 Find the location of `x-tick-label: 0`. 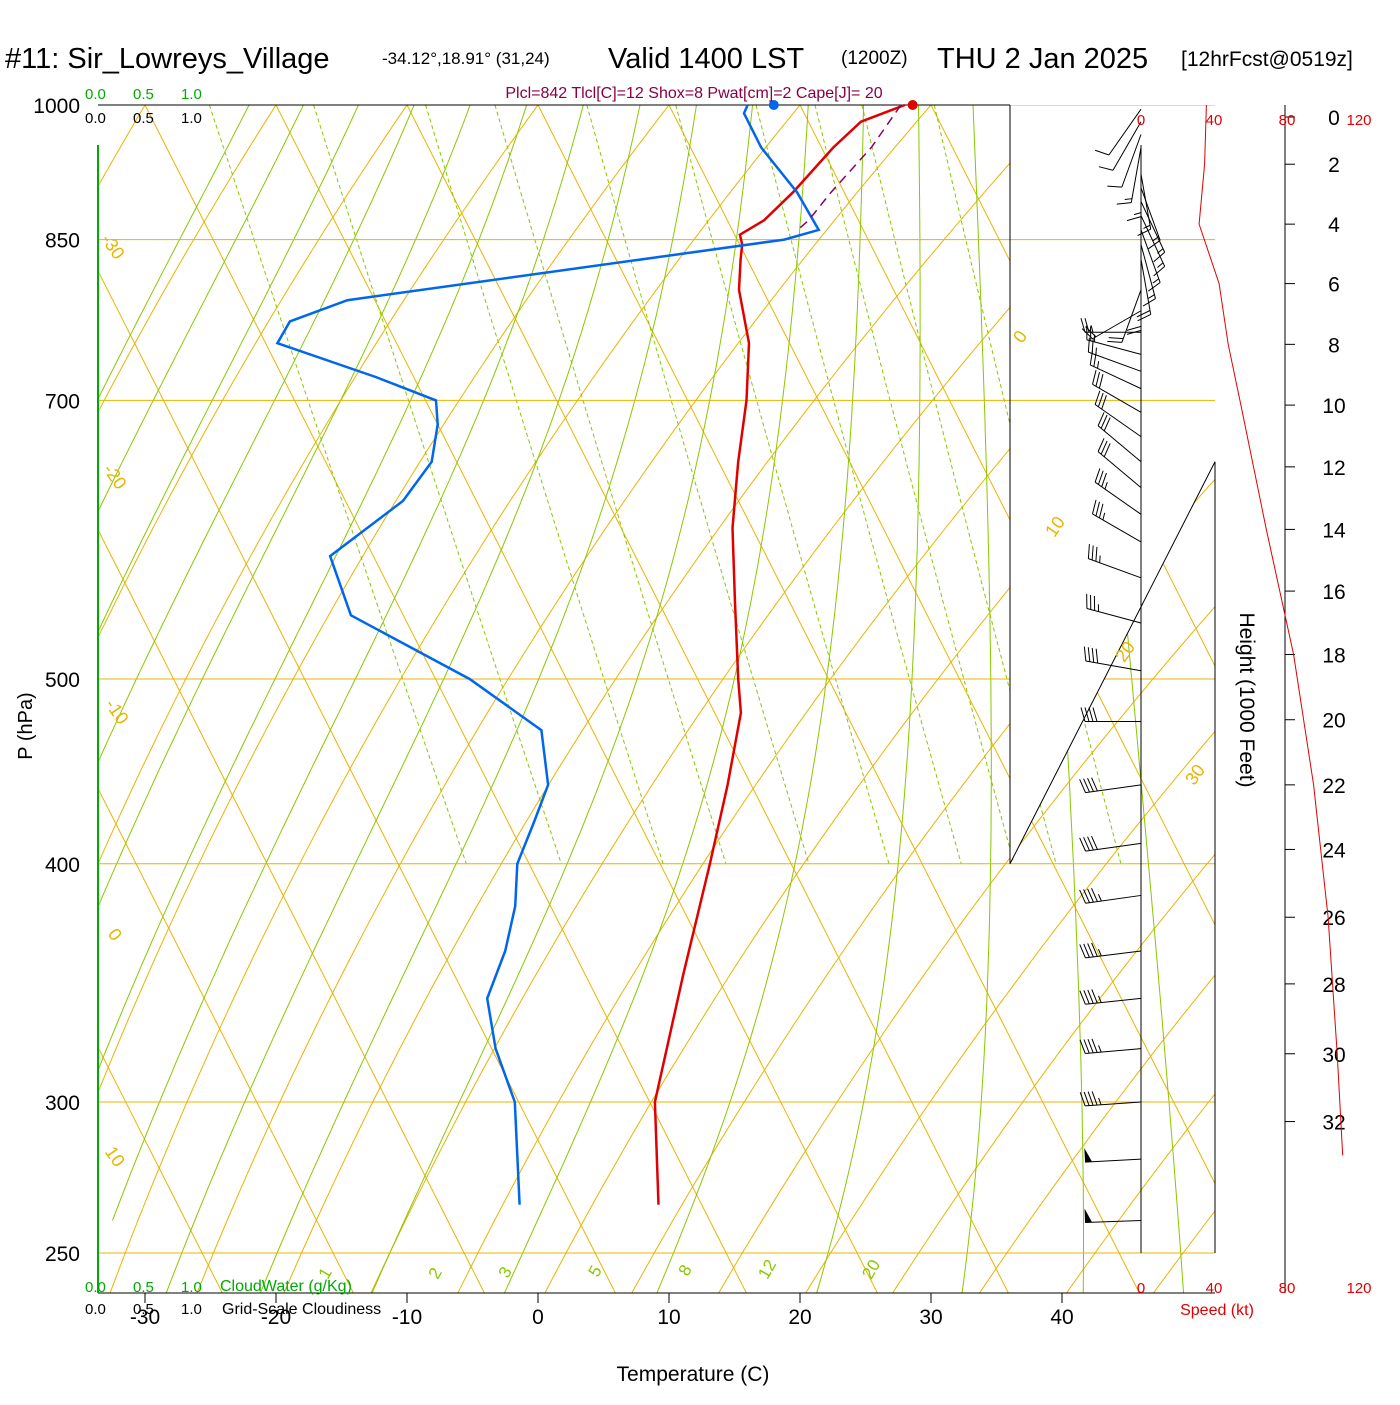

x-tick-label: 0 is located at coordinates (538, 1317).